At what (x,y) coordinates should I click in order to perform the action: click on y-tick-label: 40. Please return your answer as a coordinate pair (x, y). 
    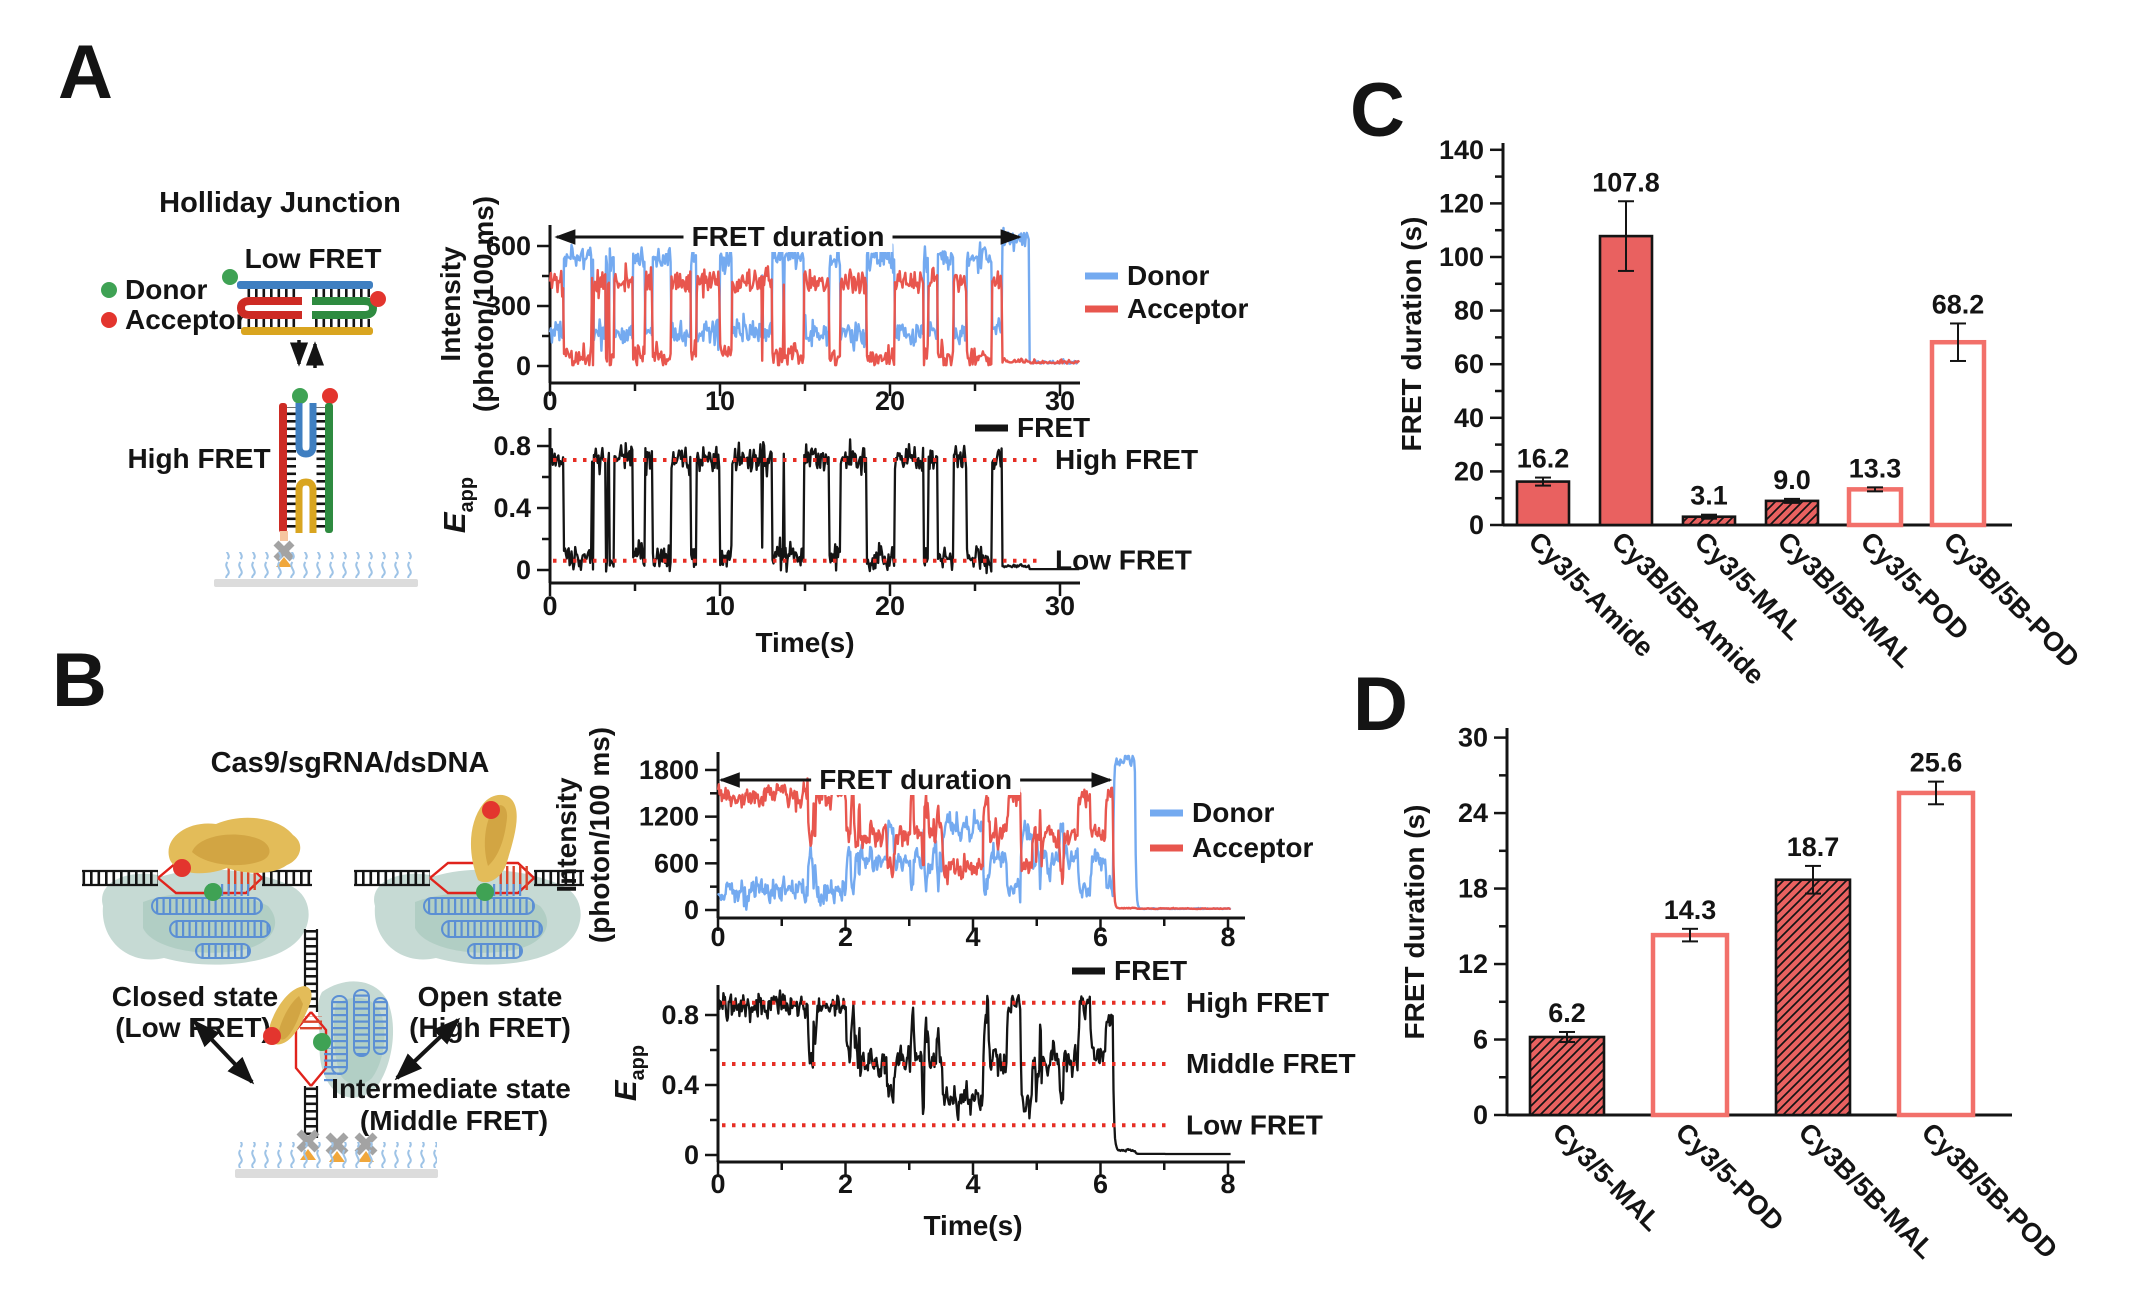
    Looking at the image, I should click on (1469, 418).